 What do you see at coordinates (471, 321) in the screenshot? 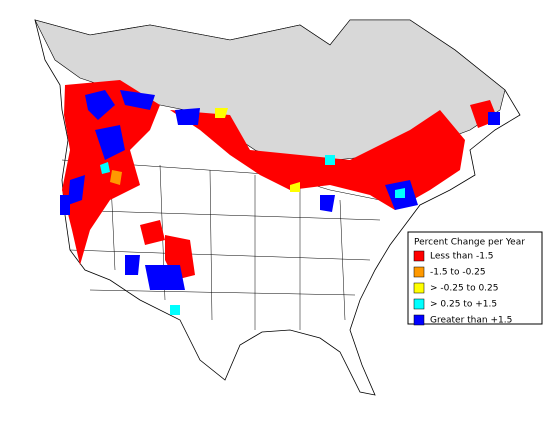
I see `legend-label: Greater than +1.5` at bounding box center [471, 321].